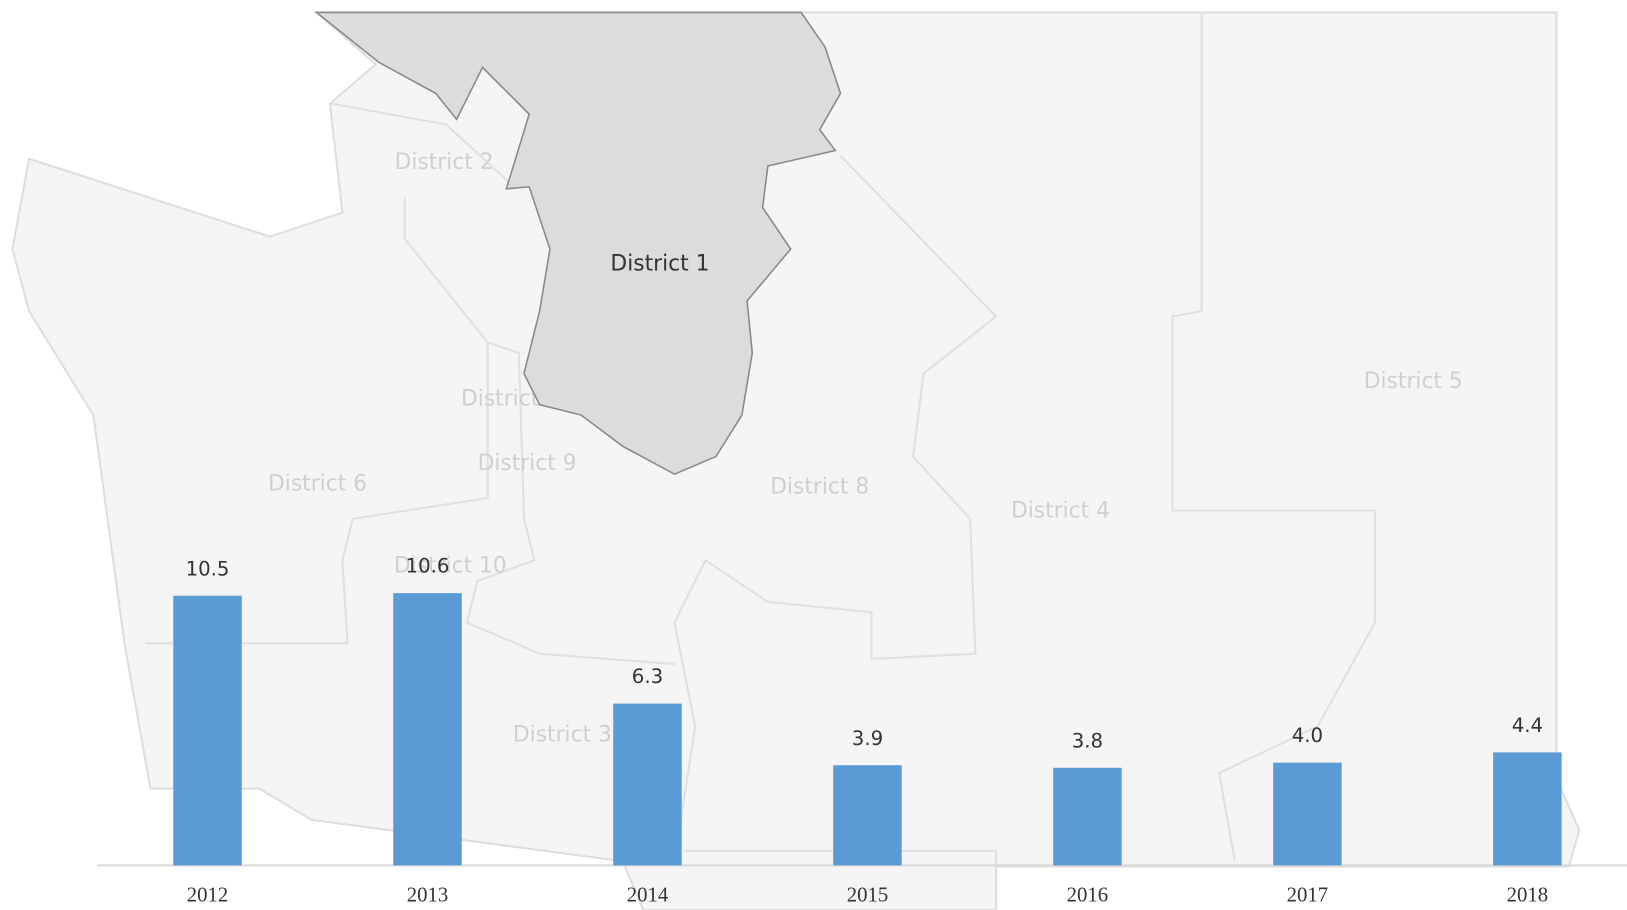 This screenshot has height=910, width=1627. I want to click on value-label: 10.6, so click(428, 566).